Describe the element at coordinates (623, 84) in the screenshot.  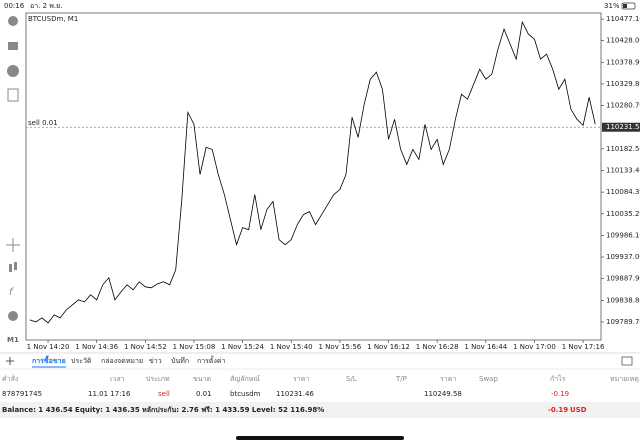
I see `y-tick-label: 110329.80` at that location.